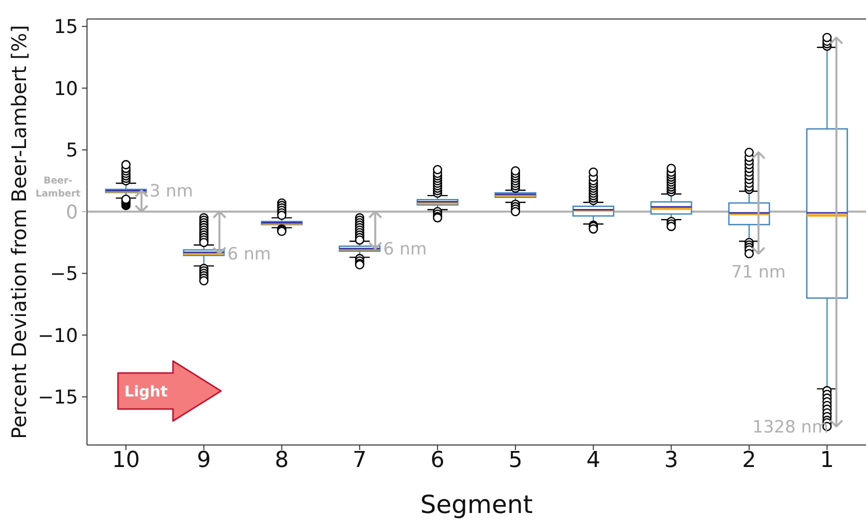 Image resolution: width=868 pixels, height=522 pixels. I want to click on annotation: 71 nm, so click(758, 272).